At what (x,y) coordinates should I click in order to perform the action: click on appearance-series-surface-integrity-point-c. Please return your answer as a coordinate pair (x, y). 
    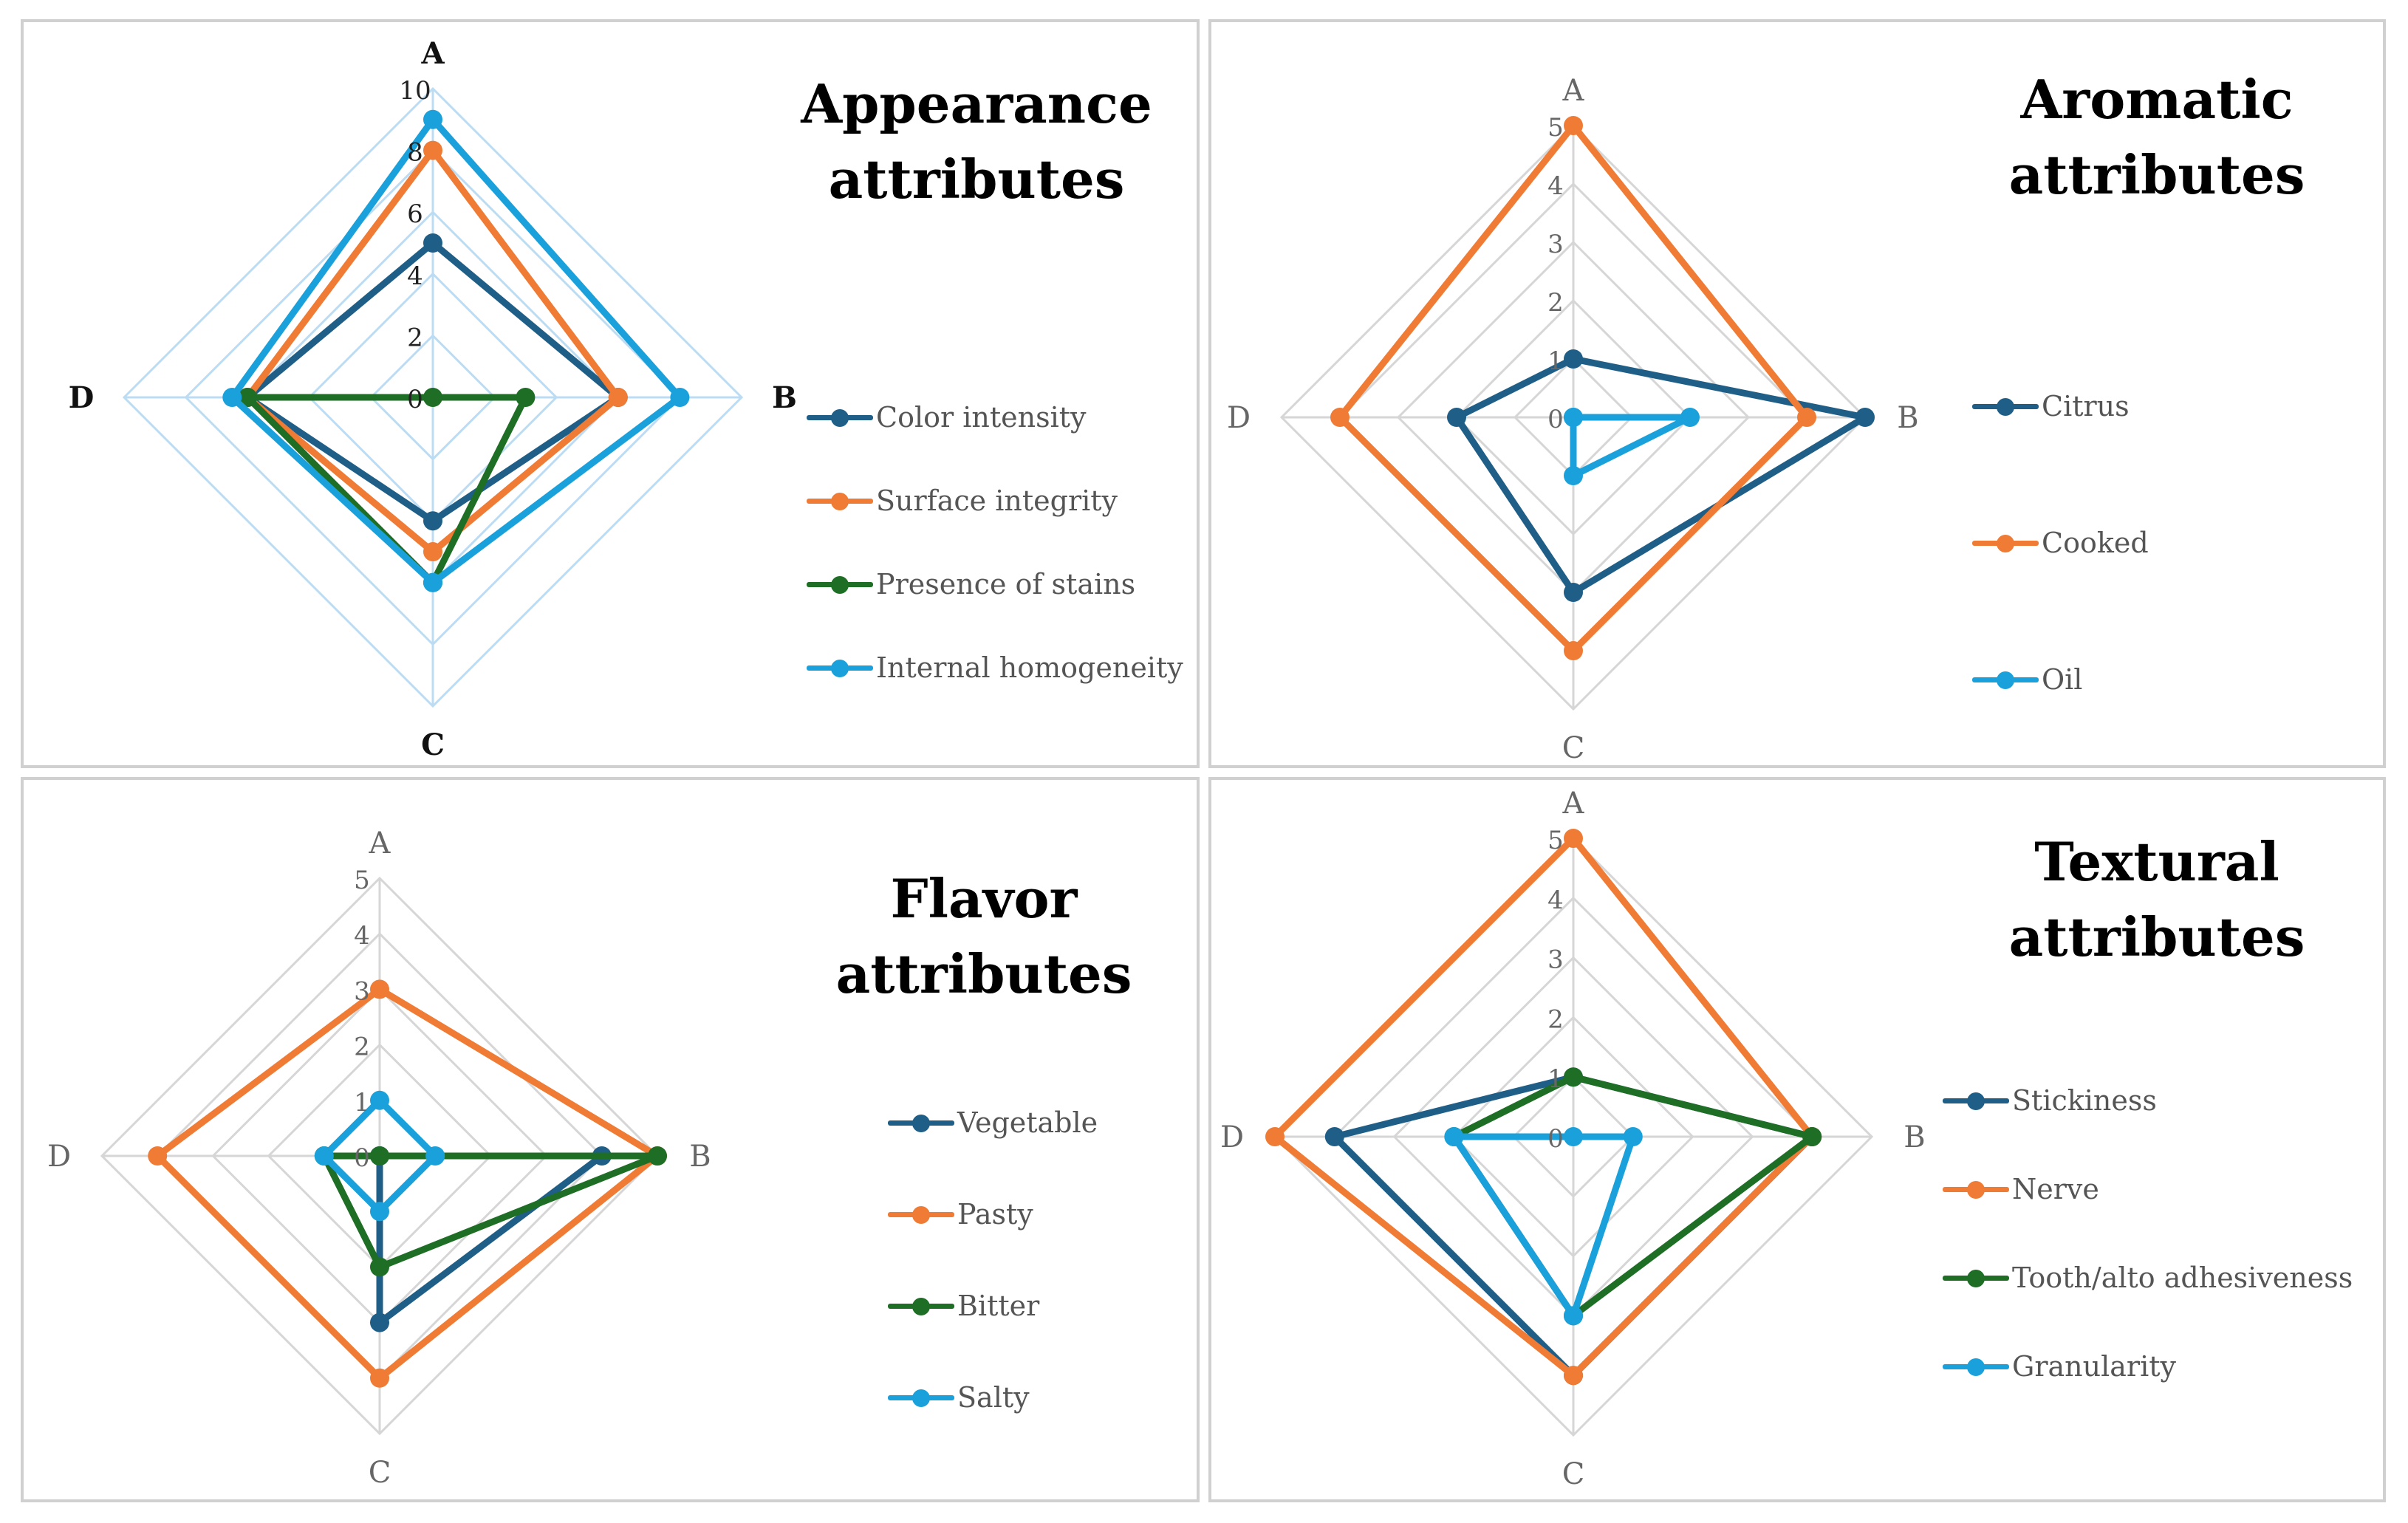
    Looking at the image, I should click on (432, 551).